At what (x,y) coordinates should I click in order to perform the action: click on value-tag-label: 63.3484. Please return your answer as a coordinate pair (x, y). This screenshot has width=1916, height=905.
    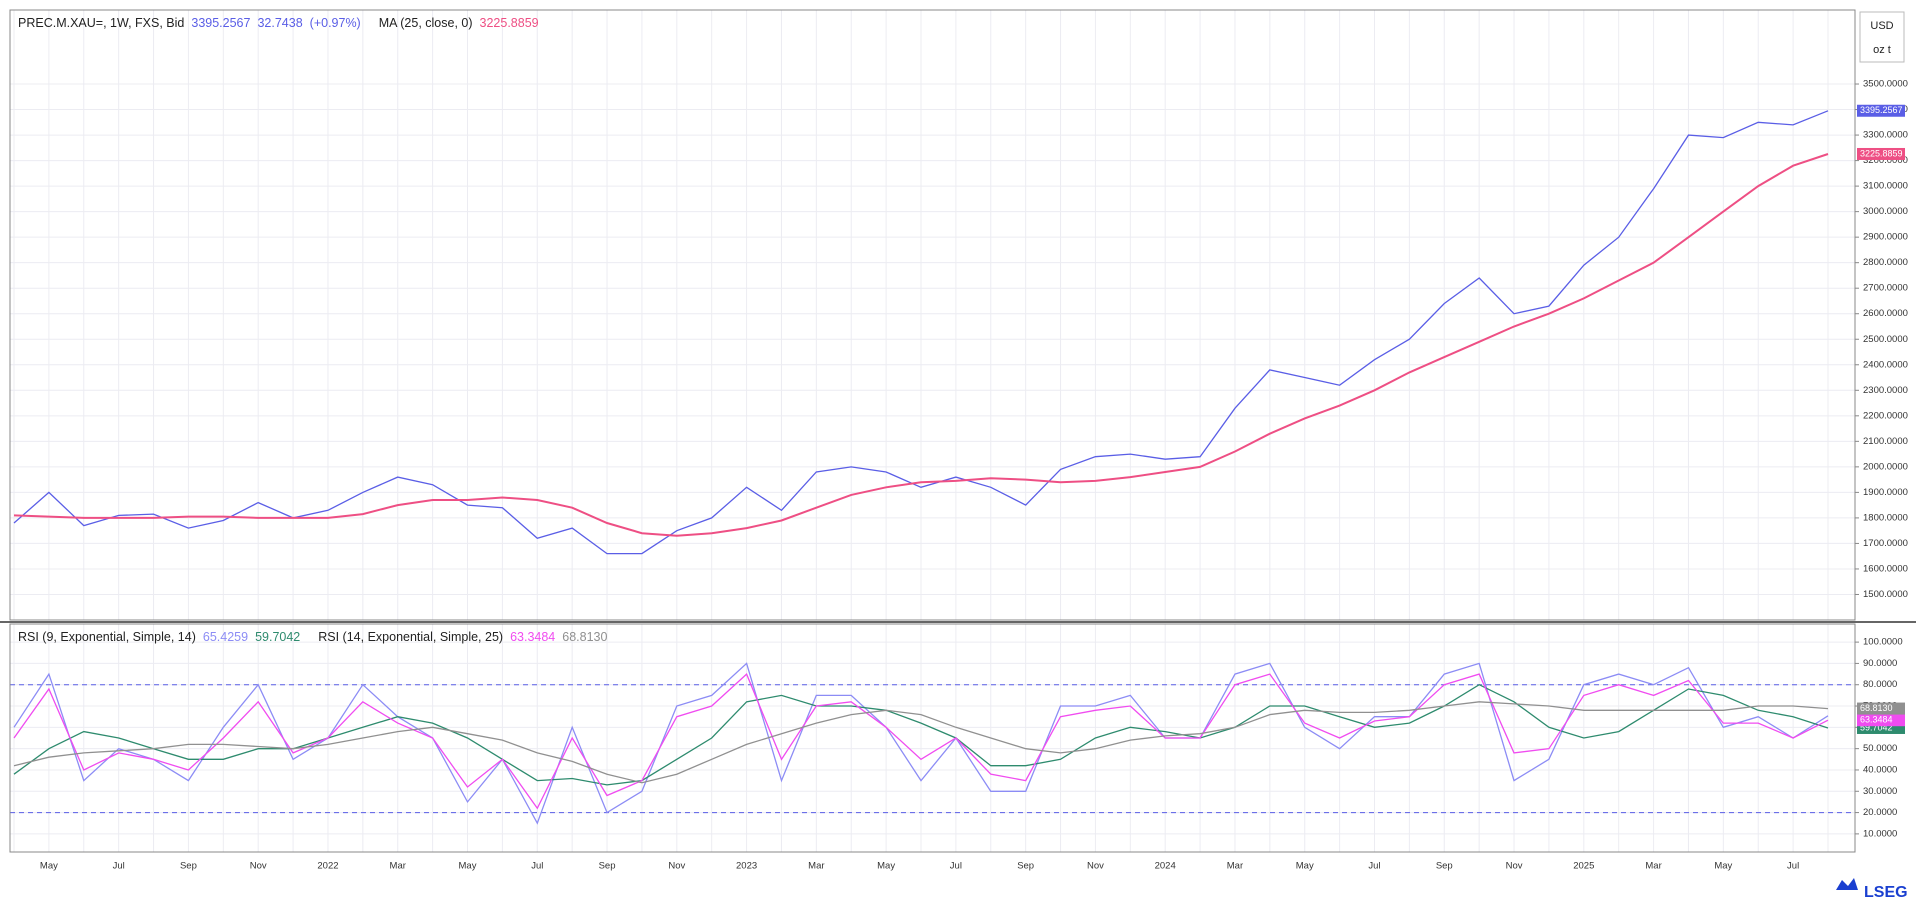
    Looking at the image, I should click on (1876, 720).